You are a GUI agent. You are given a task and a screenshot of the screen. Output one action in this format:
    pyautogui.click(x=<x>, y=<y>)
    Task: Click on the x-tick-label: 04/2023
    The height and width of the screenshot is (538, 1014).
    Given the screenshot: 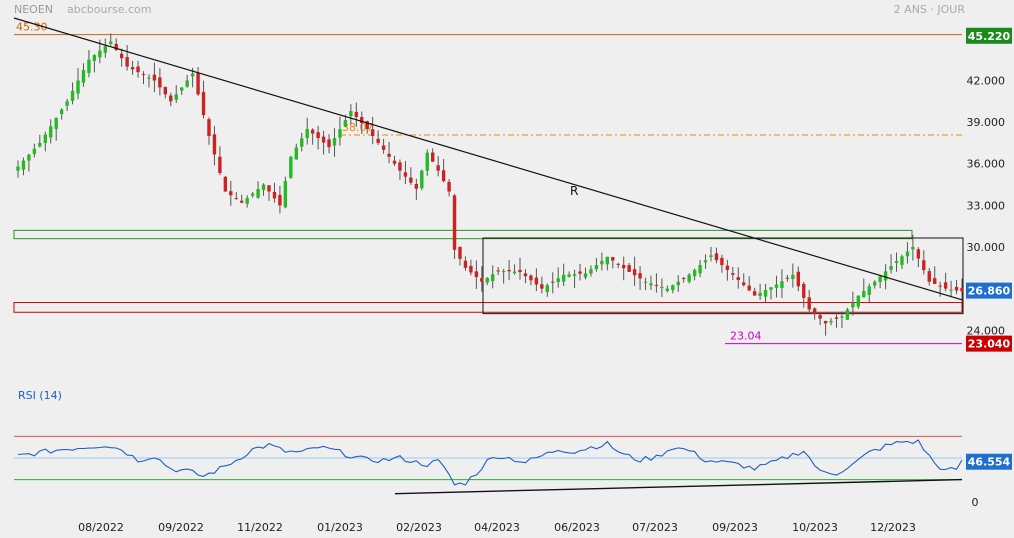 What is the action you would take?
    pyautogui.click(x=497, y=527)
    